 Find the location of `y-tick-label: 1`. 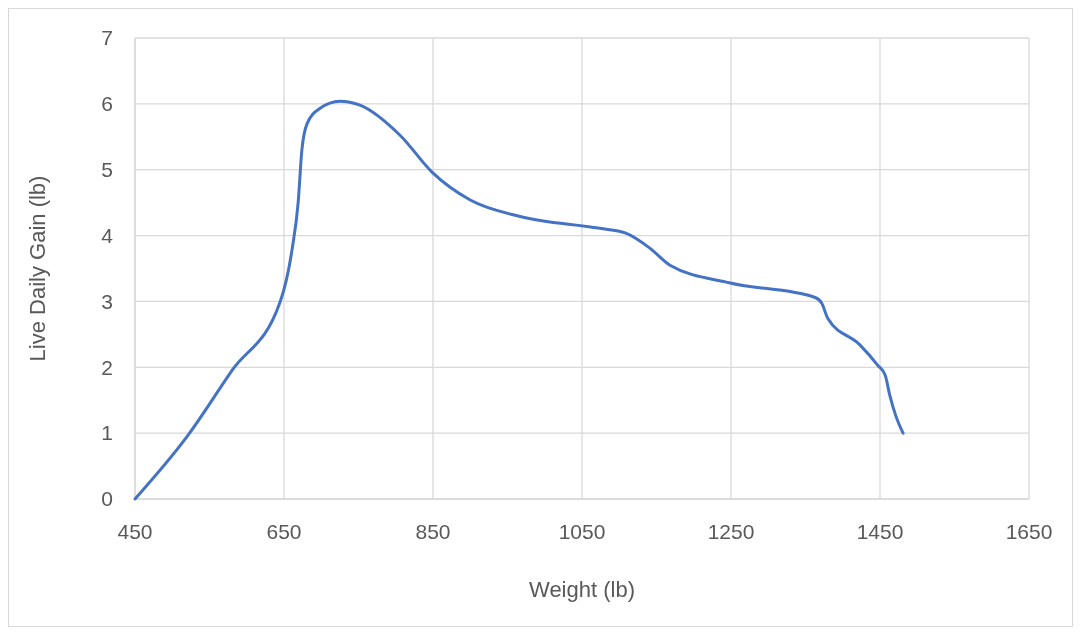

y-tick-label: 1 is located at coordinates (107, 433).